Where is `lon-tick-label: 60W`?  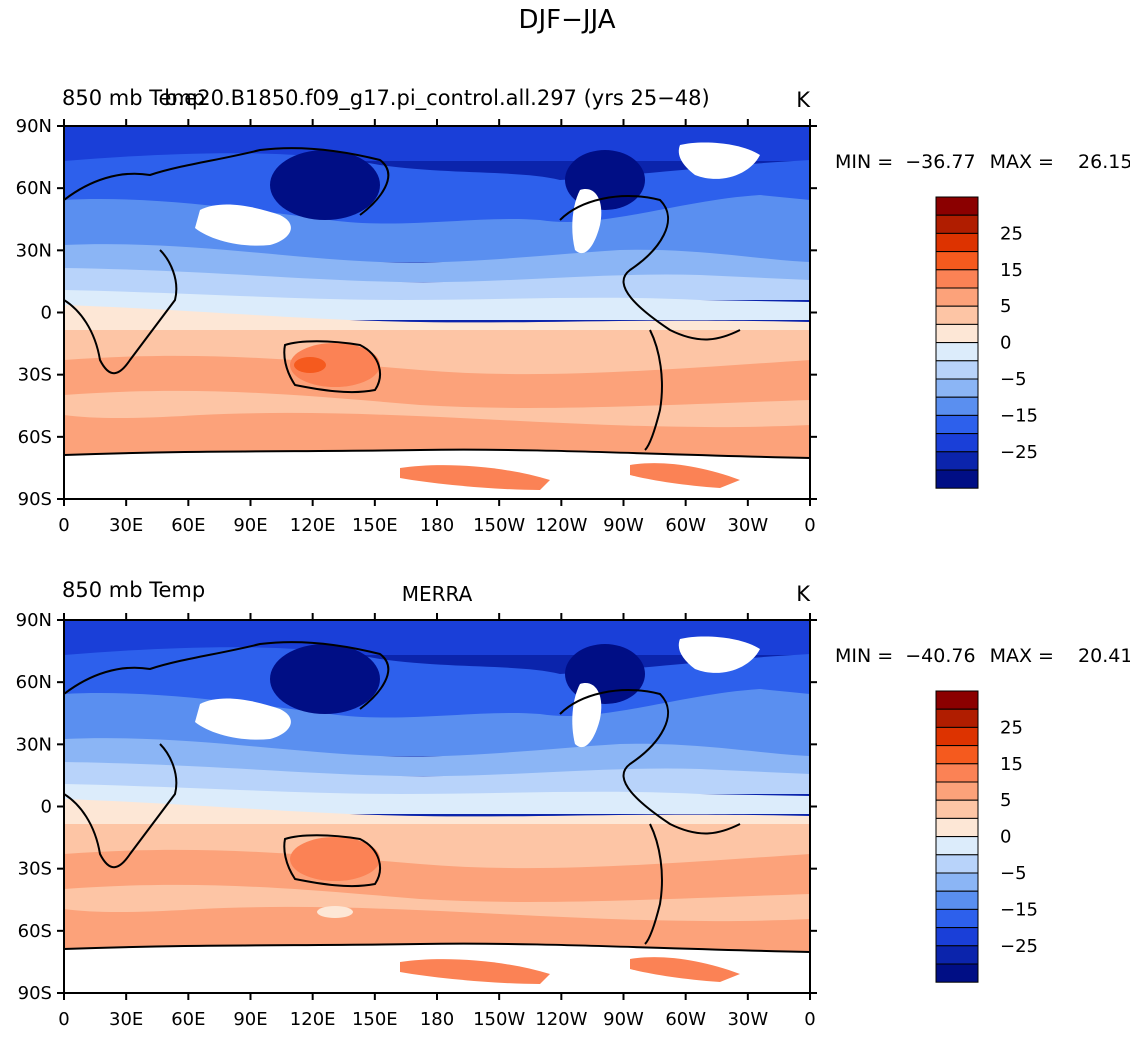 lon-tick-label: 60W is located at coordinates (685, 525).